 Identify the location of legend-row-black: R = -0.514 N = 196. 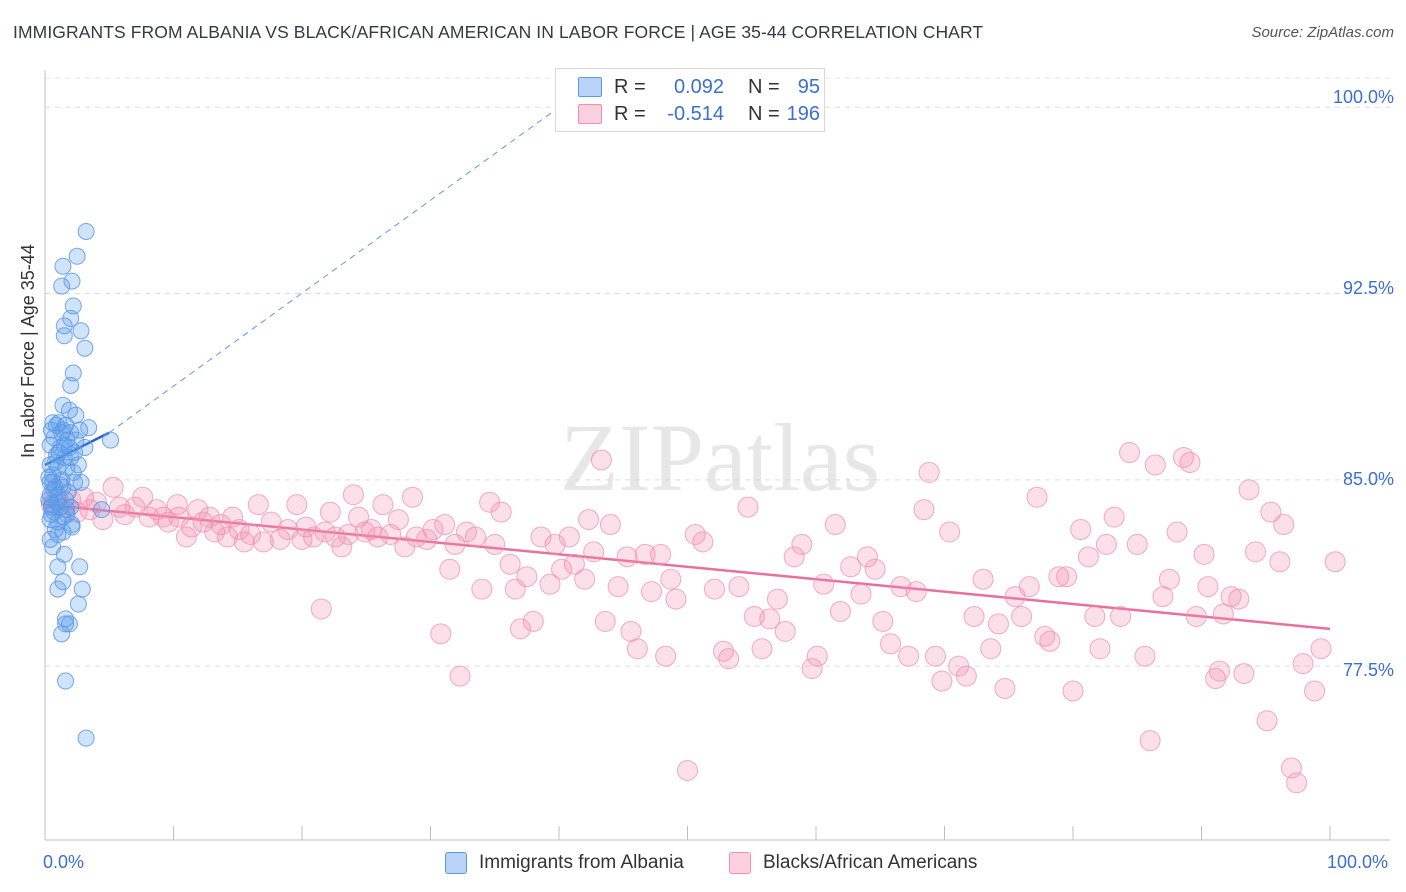
(699, 114).